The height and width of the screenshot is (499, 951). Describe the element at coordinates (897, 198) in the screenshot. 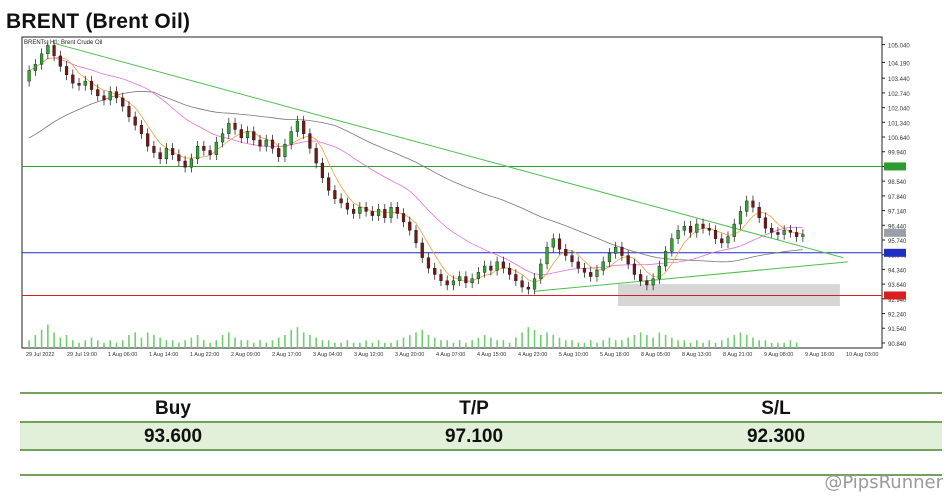

I see `y-tick-label: 97.840` at that location.